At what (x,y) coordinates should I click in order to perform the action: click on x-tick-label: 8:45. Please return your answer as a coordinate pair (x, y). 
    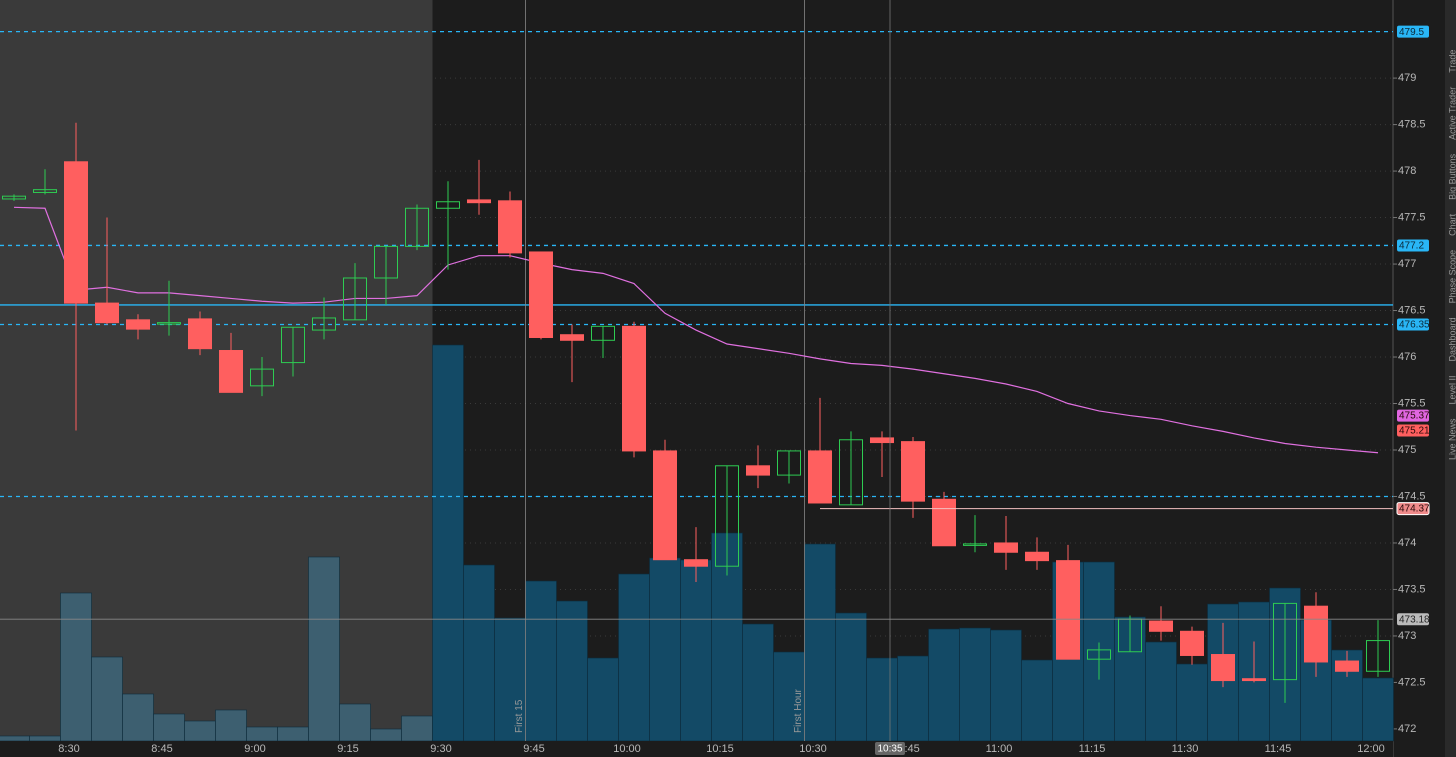
    Looking at the image, I should click on (161, 749).